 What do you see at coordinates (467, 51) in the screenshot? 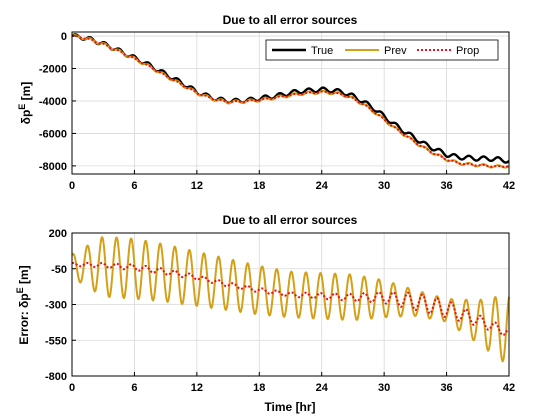
I see `legend-prop-label: Prop` at bounding box center [467, 51].